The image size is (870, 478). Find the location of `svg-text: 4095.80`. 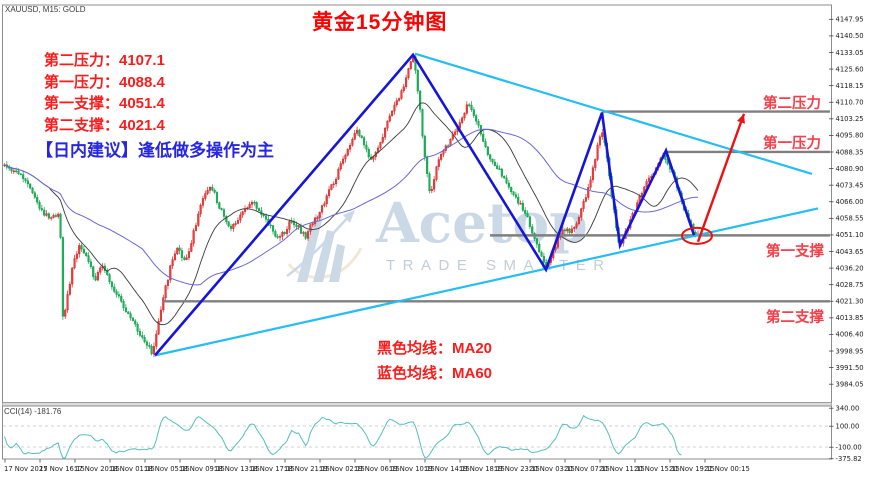

svg-text: 4095.80 is located at coordinates (850, 136).